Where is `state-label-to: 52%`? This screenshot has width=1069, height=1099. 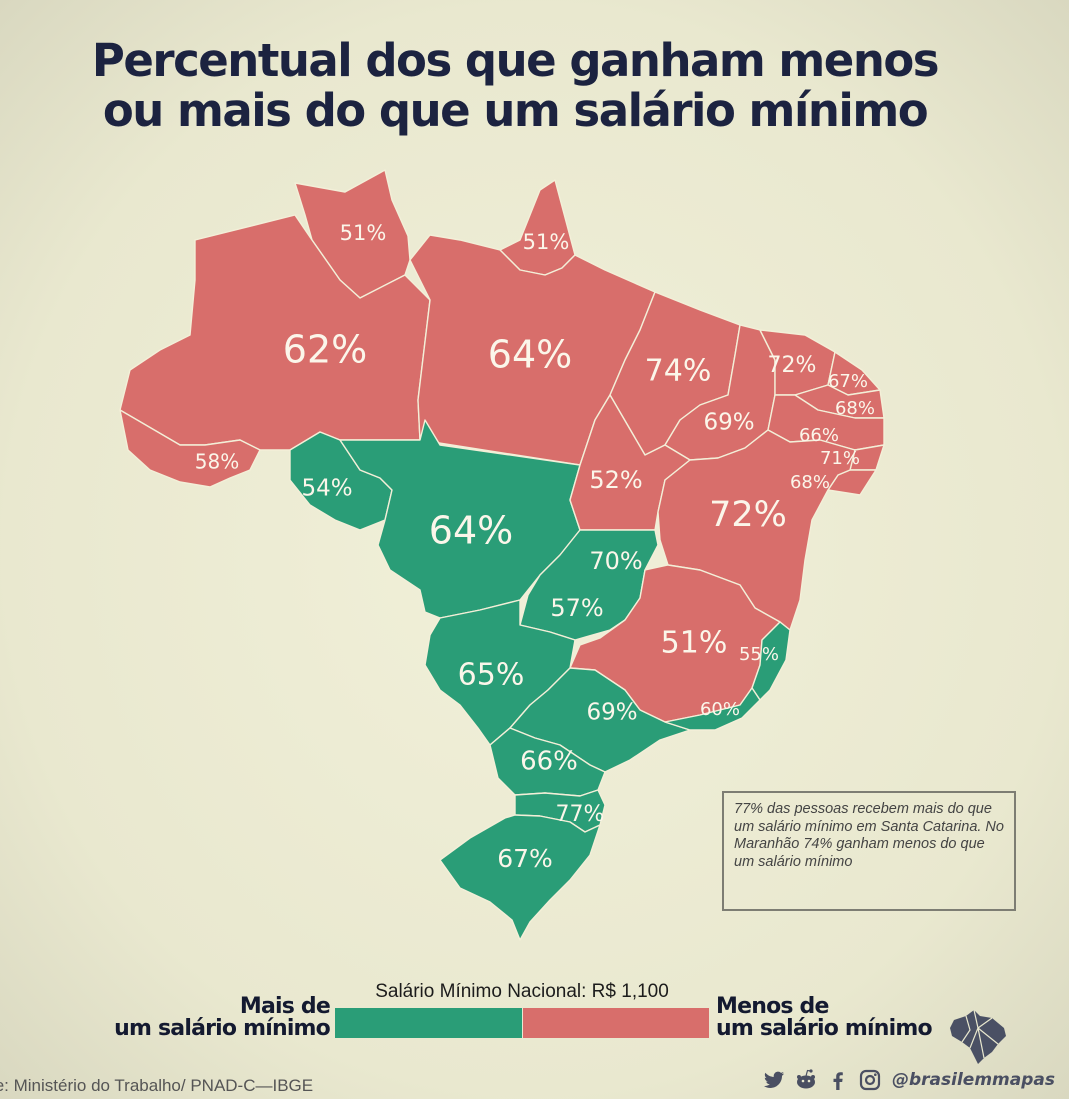
state-label-to: 52% is located at coordinates (615, 480).